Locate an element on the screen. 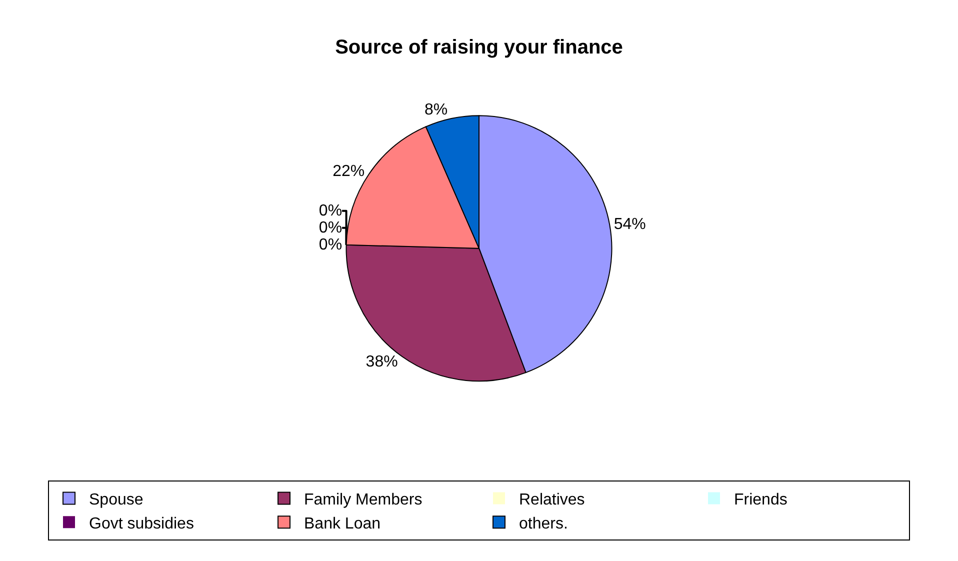 The height and width of the screenshot is (561, 958). legend-label: Bank Loan is located at coordinates (342, 523).